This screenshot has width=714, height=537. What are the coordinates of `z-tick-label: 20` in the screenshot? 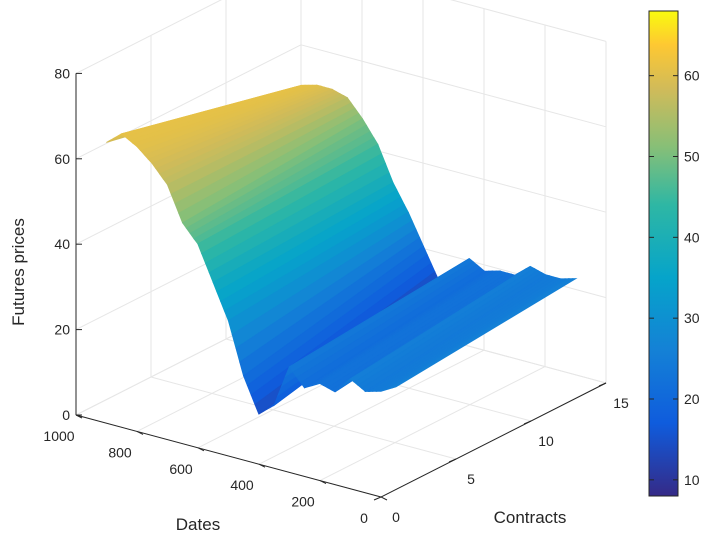 It's located at (62, 330).